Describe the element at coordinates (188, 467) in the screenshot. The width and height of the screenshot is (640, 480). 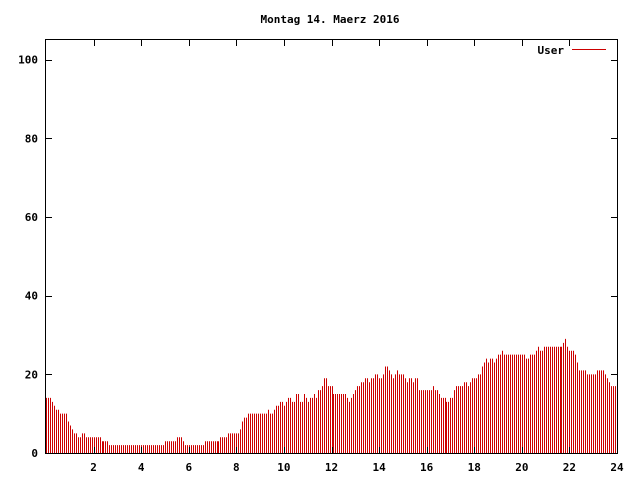
I see `x-tick-label: 6` at that location.